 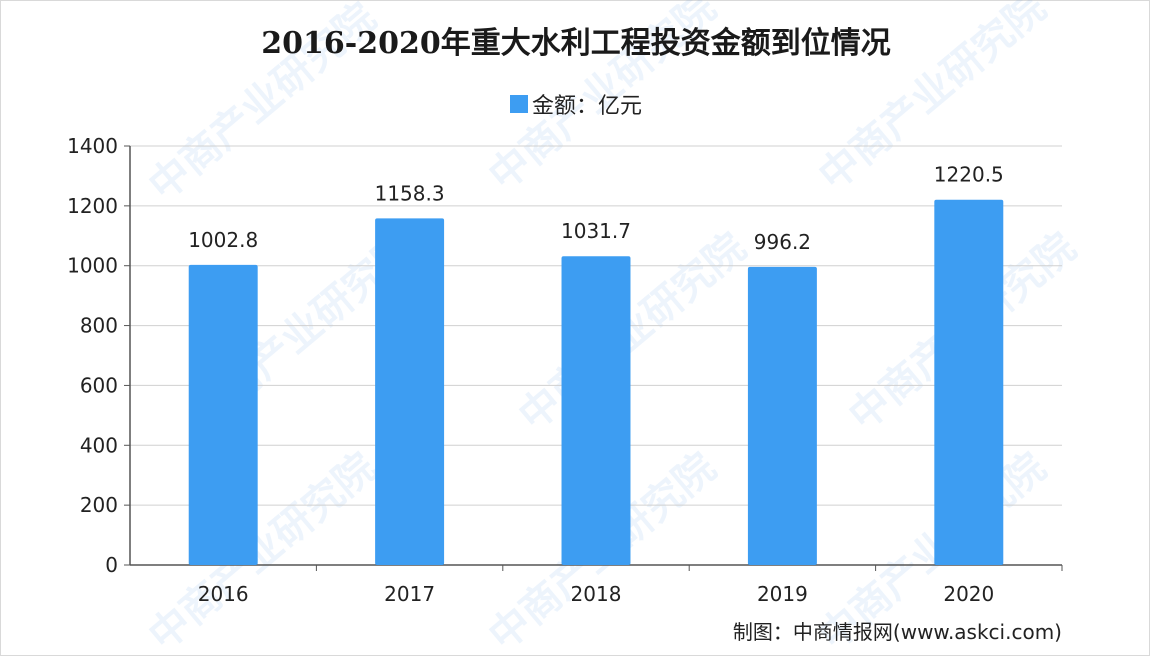 What do you see at coordinates (99, 385) in the screenshot?
I see `y-tick-label: 600` at bounding box center [99, 385].